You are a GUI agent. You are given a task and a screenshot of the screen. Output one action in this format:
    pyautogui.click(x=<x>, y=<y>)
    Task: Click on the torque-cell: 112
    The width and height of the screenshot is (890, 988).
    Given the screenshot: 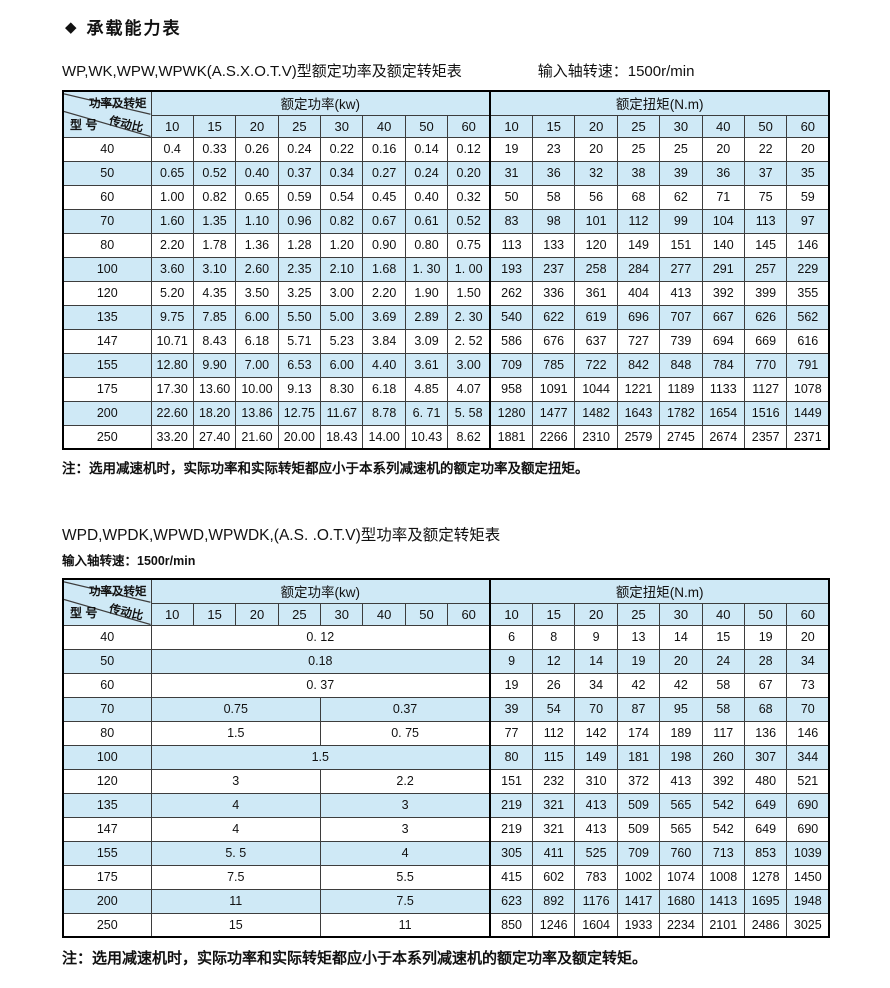 What is the action you would take?
    pyautogui.click(x=554, y=733)
    